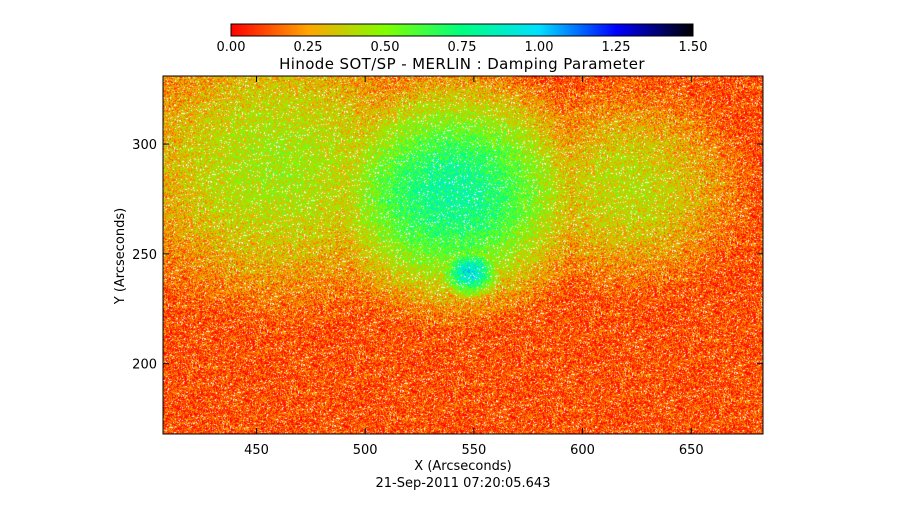  What do you see at coordinates (120, 256) in the screenshot?
I see `y-axis-label: Y (Arcseconds)` at bounding box center [120, 256].